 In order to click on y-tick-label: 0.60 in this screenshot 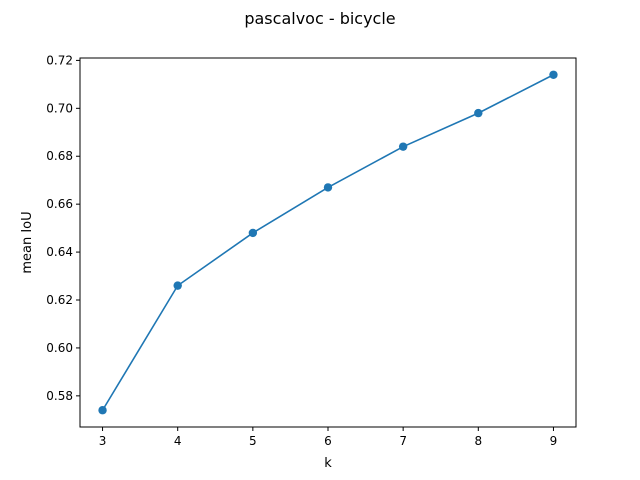, I will do `click(59, 348)`.